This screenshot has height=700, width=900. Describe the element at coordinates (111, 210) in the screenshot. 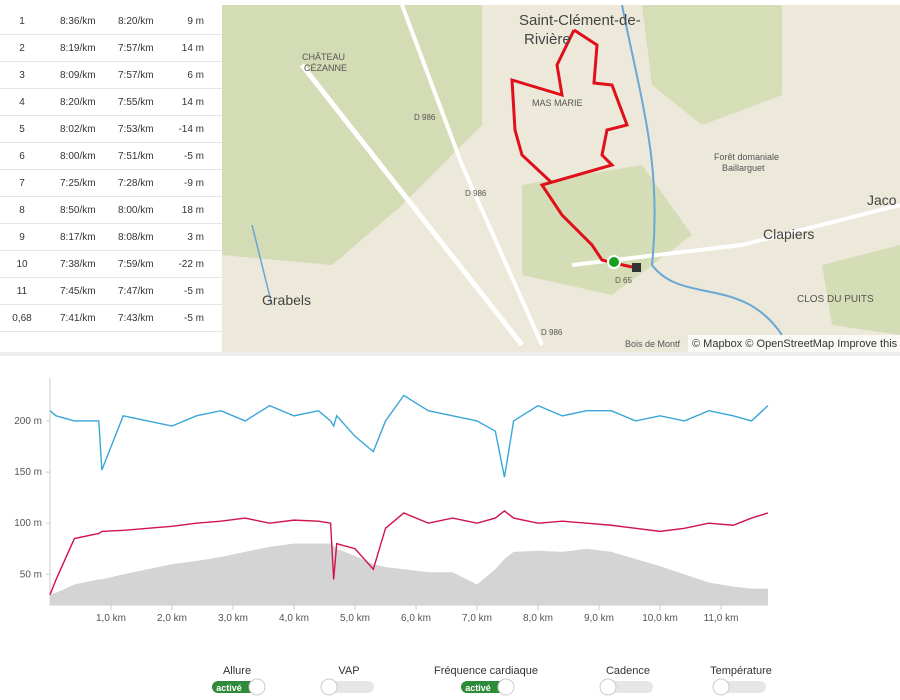

I see `split-row: 8 8:50/km 8:00/km 18 m` at that location.